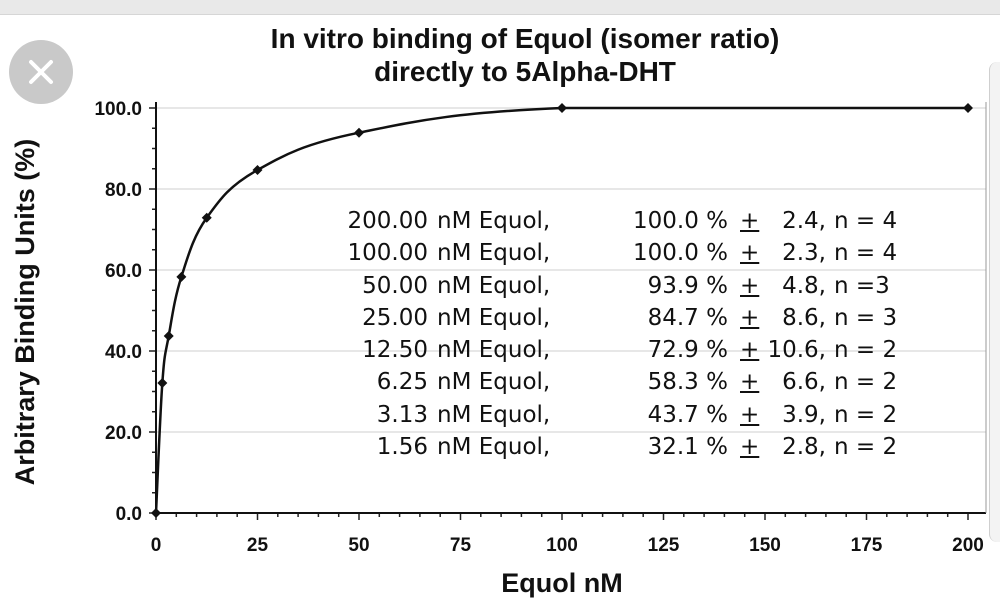 The height and width of the screenshot is (602, 1000). I want to click on annotation-conc: 3.13, so click(402, 414).